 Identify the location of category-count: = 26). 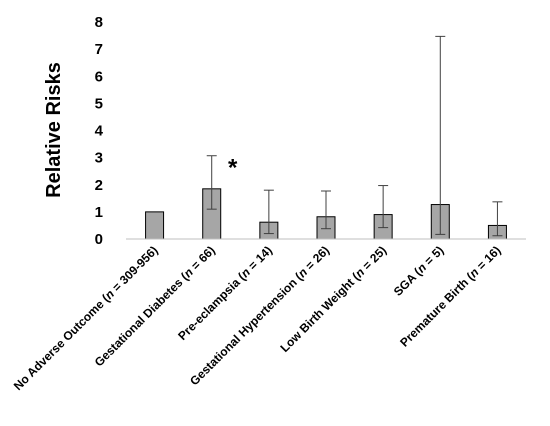
(316, 259).